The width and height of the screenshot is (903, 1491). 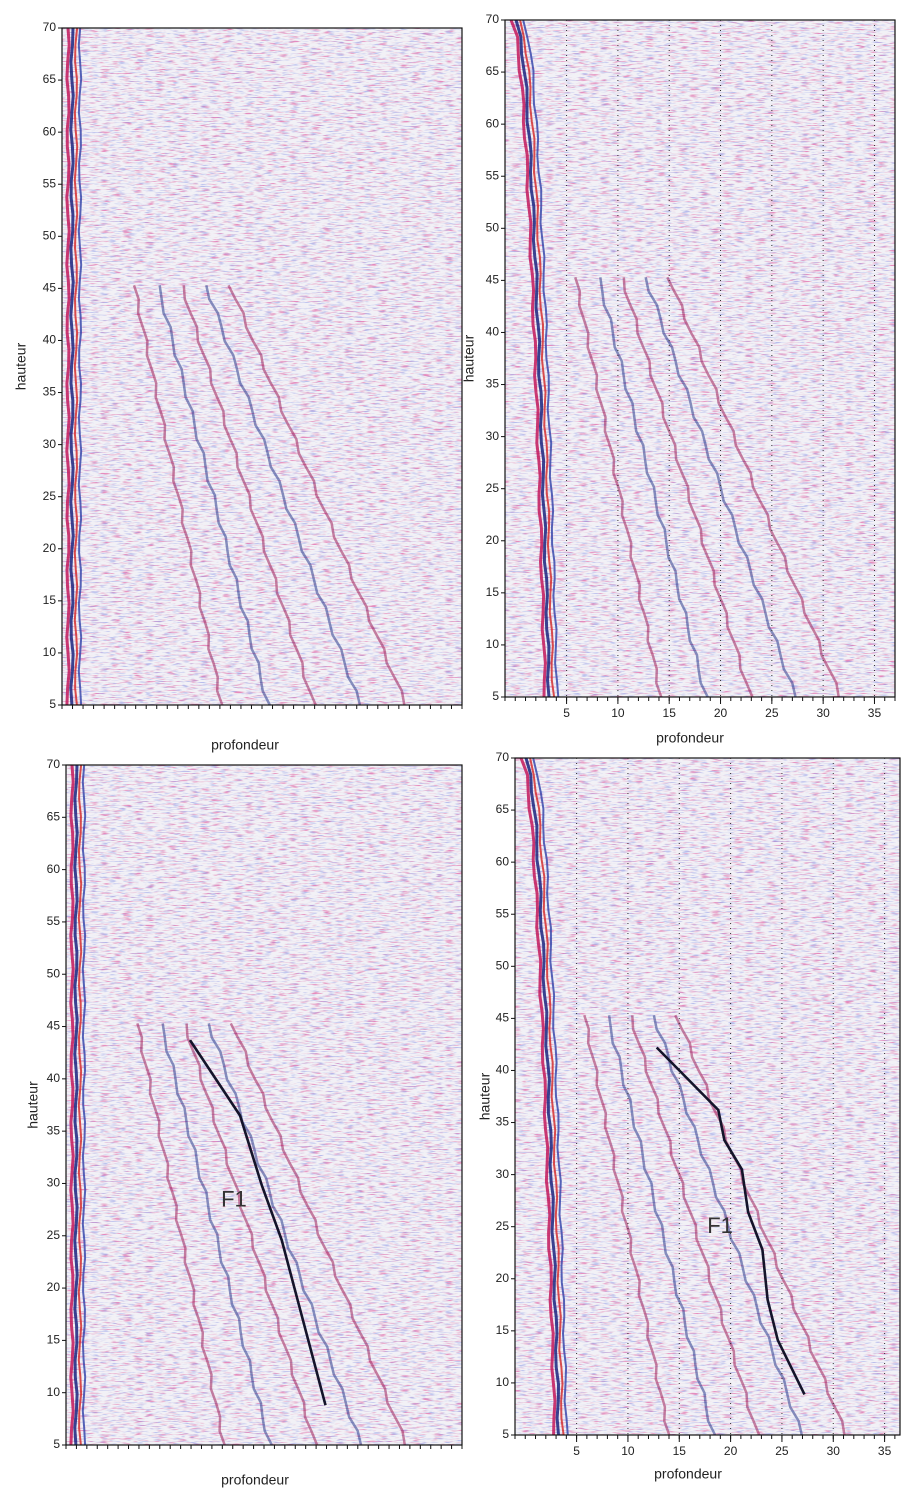 I want to click on x-tick-label: 20, so click(x=731, y=1451).